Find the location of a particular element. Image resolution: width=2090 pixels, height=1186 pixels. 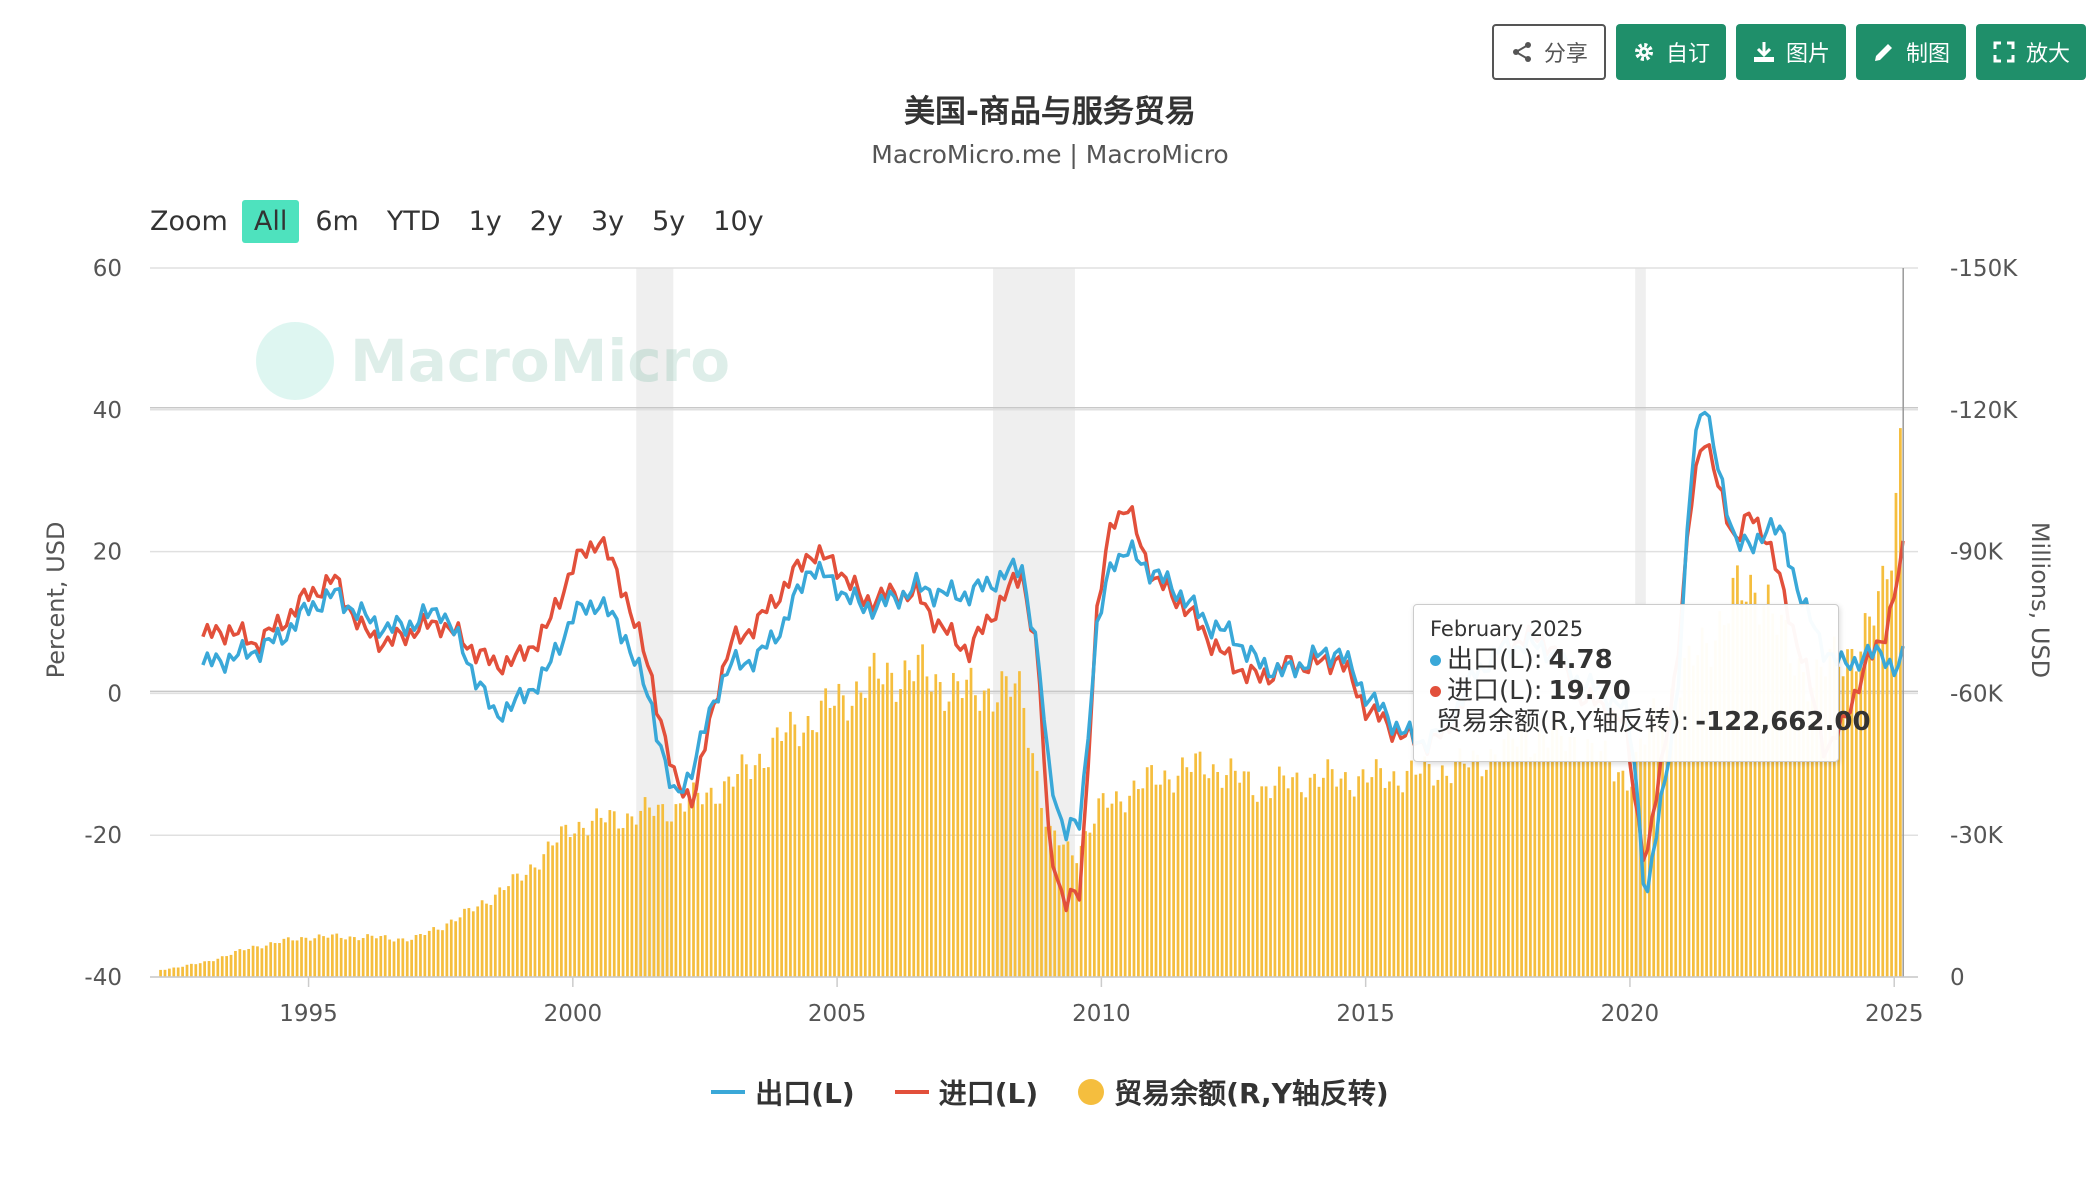

legend-item-exports: 出口(L) is located at coordinates (783, 1092).